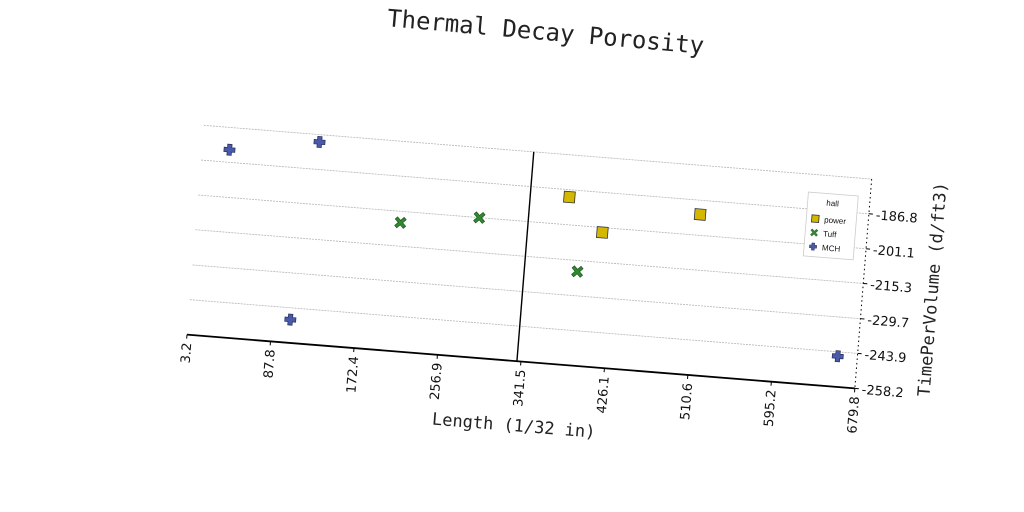  What do you see at coordinates (187, 353) in the screenshot?
I see `x-tick-label: 3.2` at bounding box center [187, 353].